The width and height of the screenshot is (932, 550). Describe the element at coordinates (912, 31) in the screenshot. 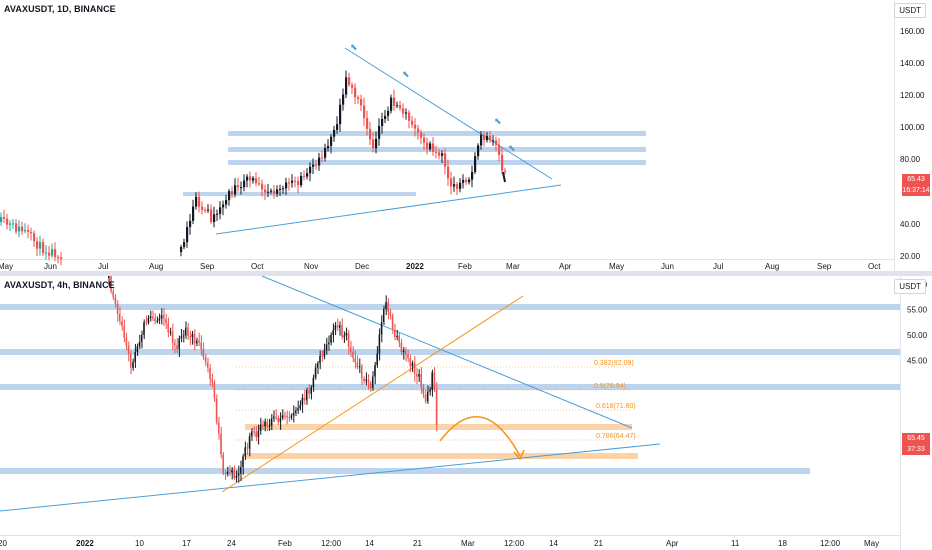

I see `daily-price-tick: 160.00` at that location.